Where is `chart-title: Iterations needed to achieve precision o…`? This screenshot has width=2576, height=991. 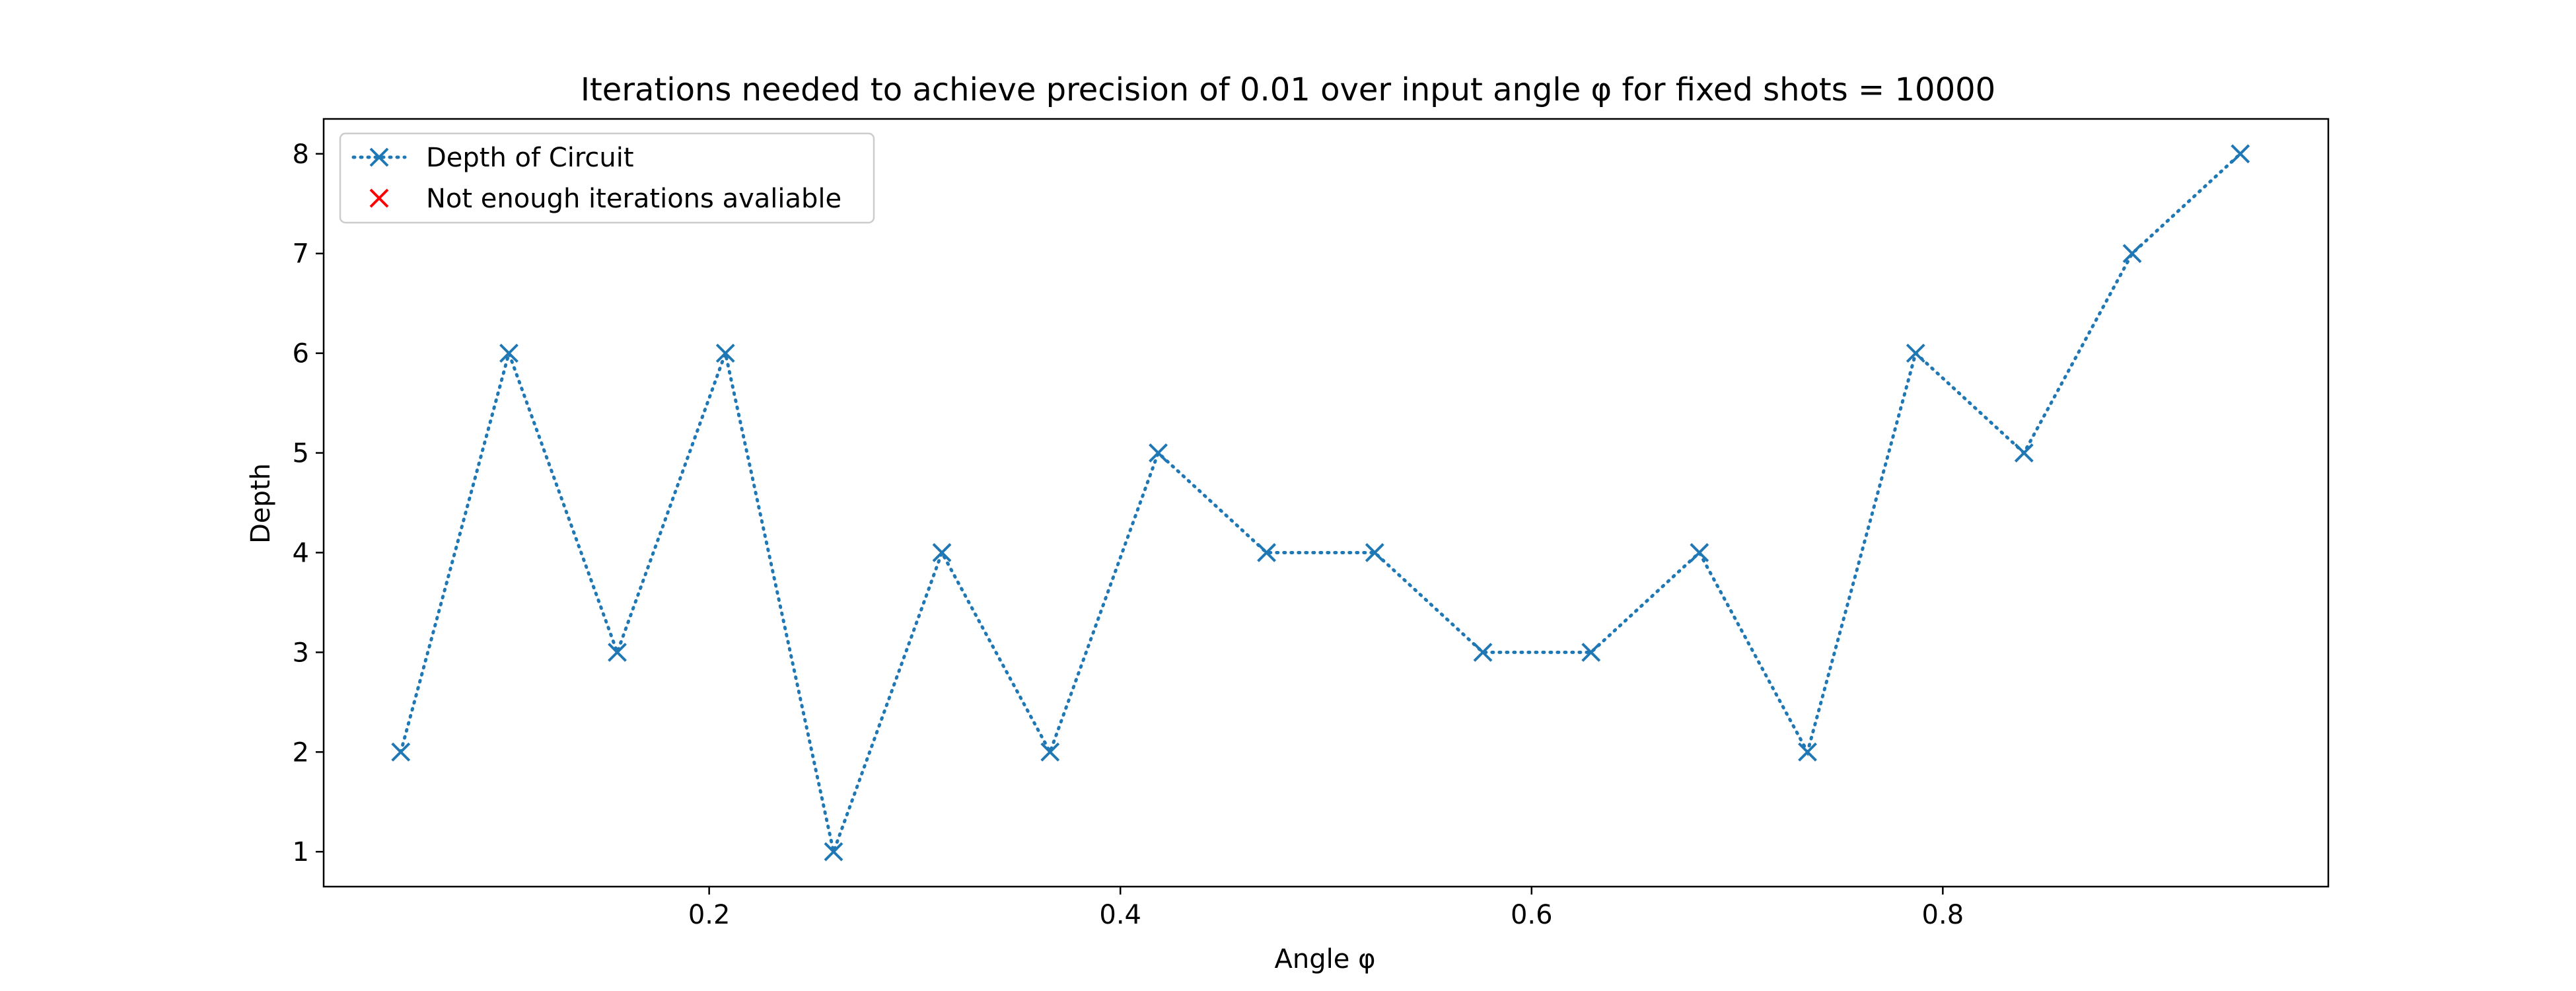 chart-title: Iterations needed to achieve precision o… is located at coordinates (1288, 89).